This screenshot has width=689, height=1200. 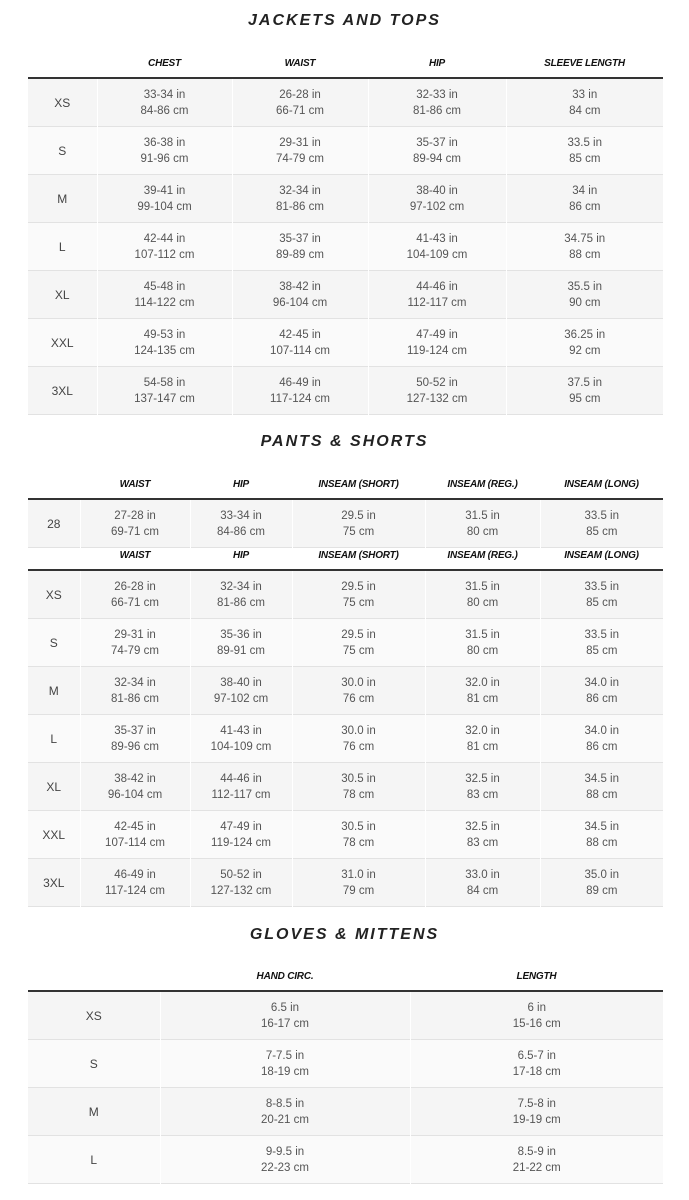 What do you see at coordinates (300, 254) in the screenshot?
I see `measurement-cm: 89-89 cm` at bounding box center [300, 254].